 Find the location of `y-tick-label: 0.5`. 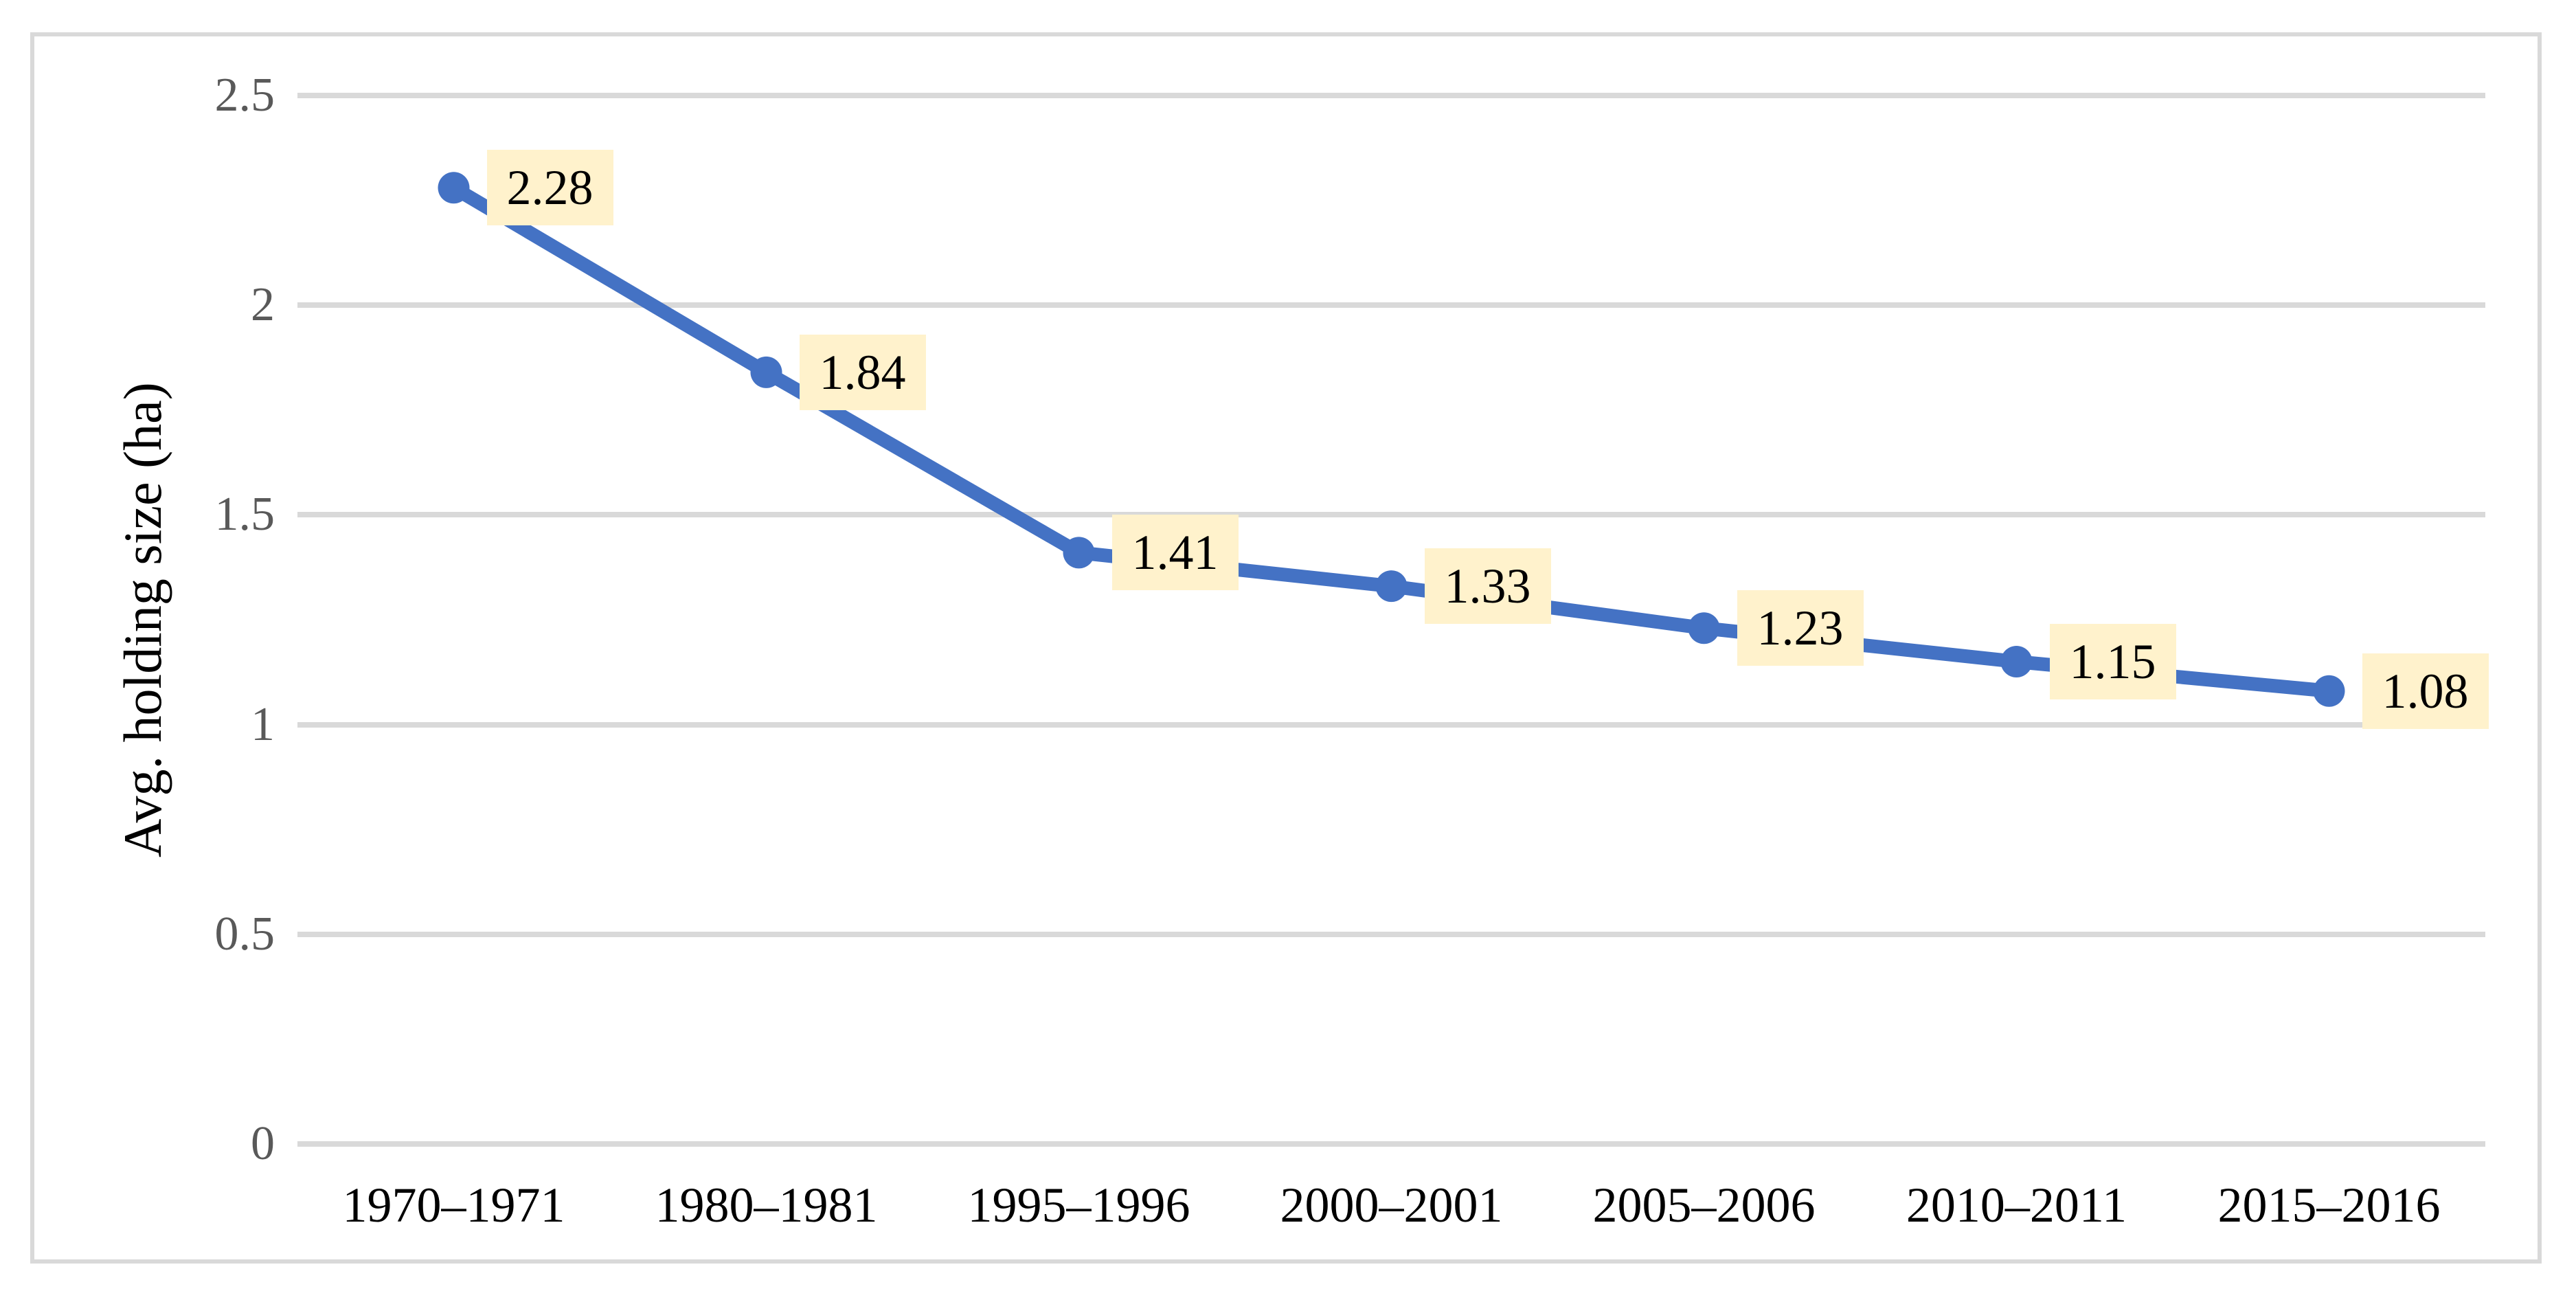

y-tick-label: 0.5 is located at coordinates (244, 934).